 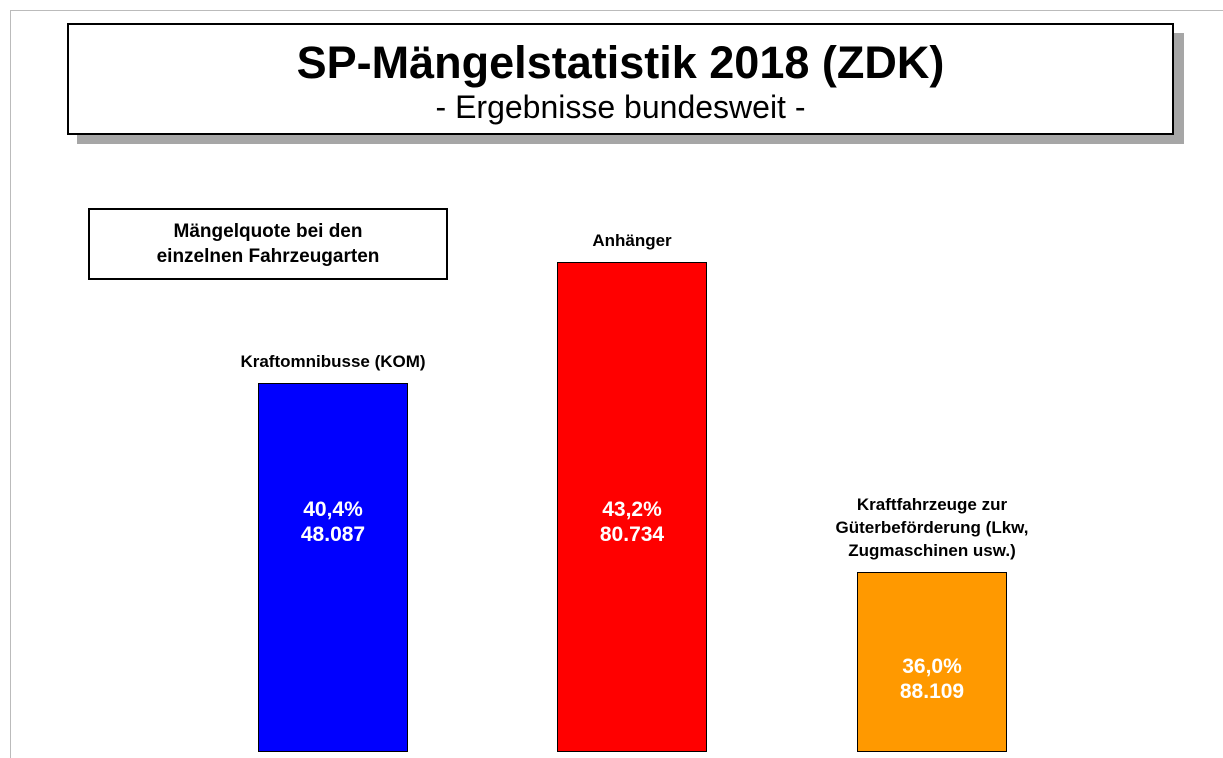 I want to click on category-label: Anhänger, so click(x=632, y=241).